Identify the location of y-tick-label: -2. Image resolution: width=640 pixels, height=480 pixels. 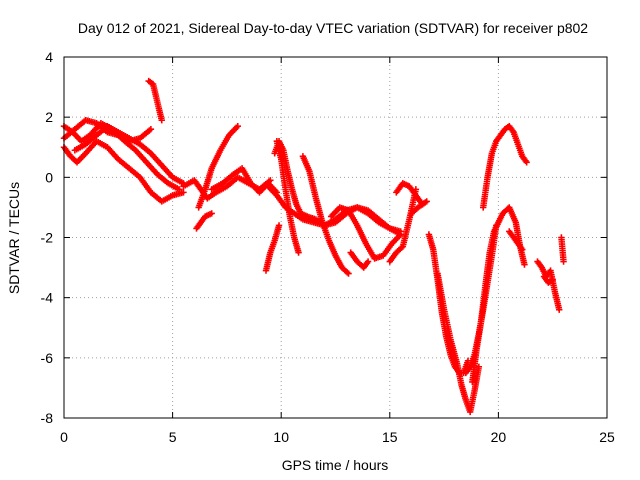
(47, 238).